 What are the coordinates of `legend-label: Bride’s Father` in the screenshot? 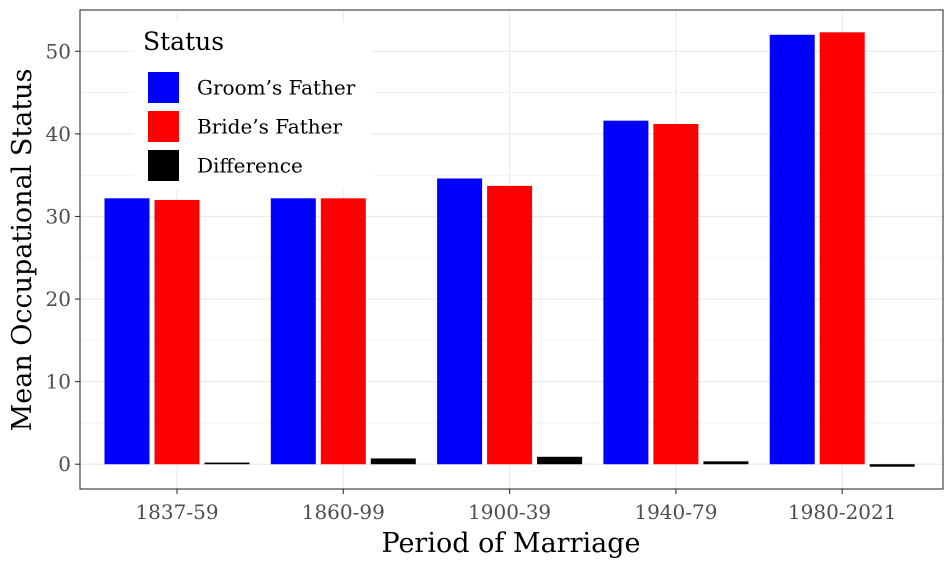 It's located at (269, 127).